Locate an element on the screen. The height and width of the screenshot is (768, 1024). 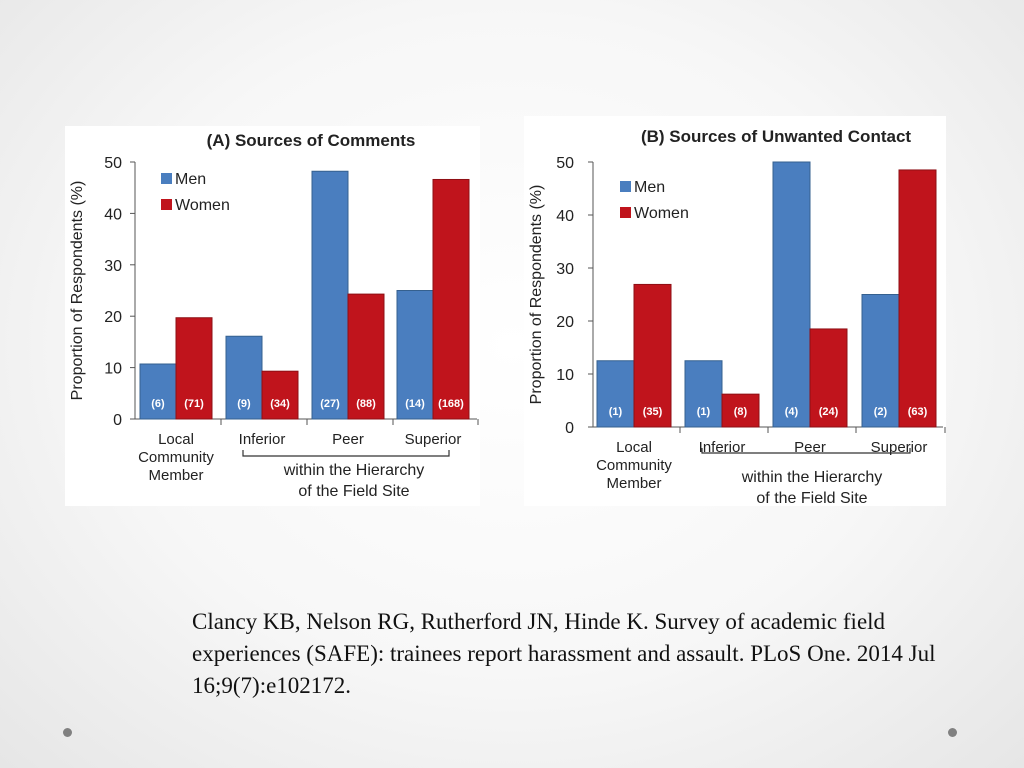
chart-a-bar-n-label: (34) is located at coordinates (280, 404).